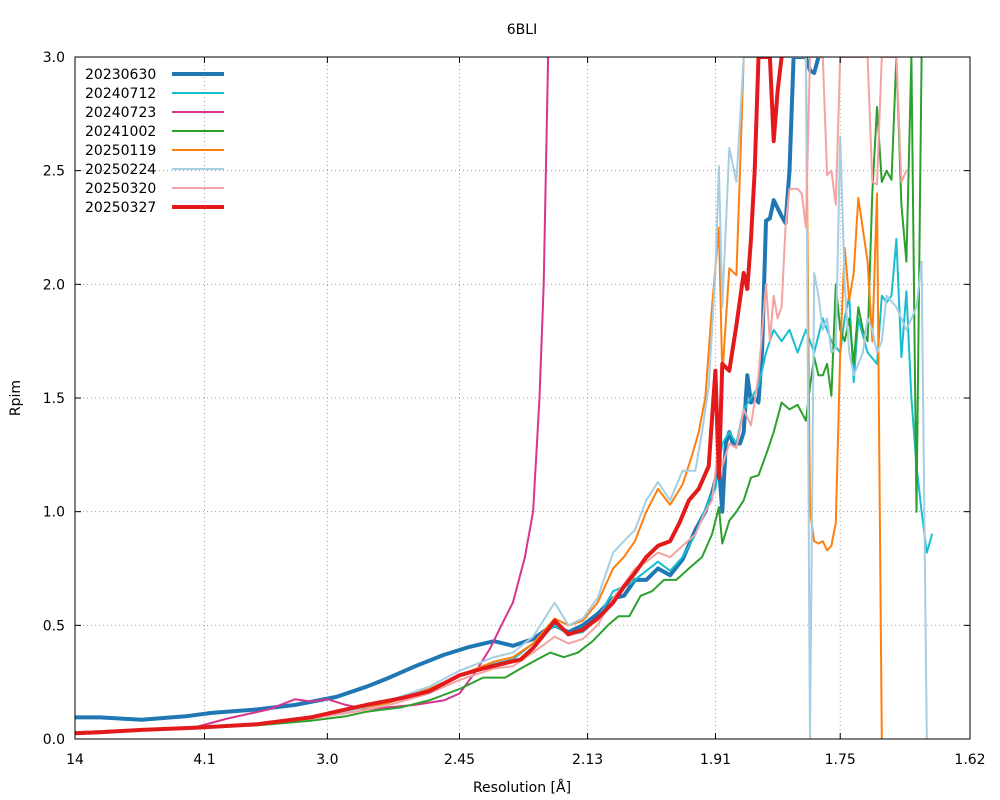  Describe the element at coordinates (54, 285) in the screenshot. I see `y-tick-label: 2.0` at that location.